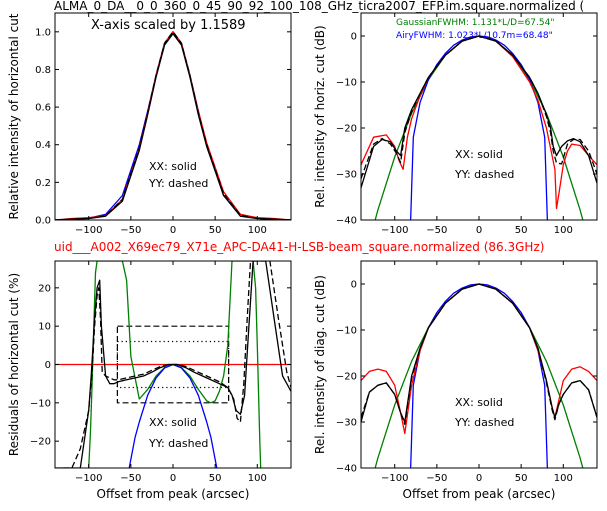 This screenshot has width=607, height=511. I want to click on residual-box-dotted, so click(173, 364).